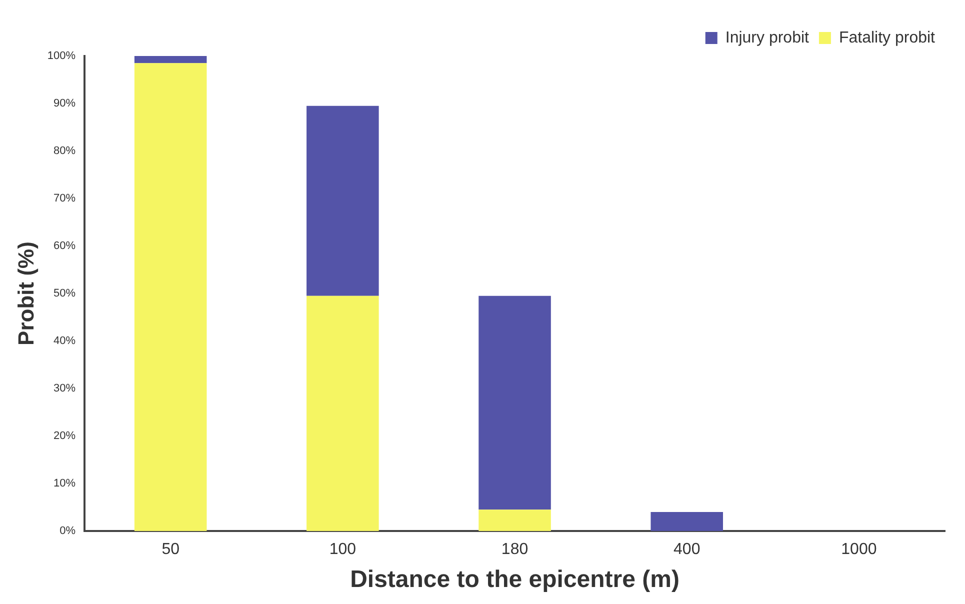 The width and height of the screenshot is (965, 604). What do you see at coordinates (65, 294) in the screenshot?
I see `y-tick-label: 50%` at bounding box center [65, 294].